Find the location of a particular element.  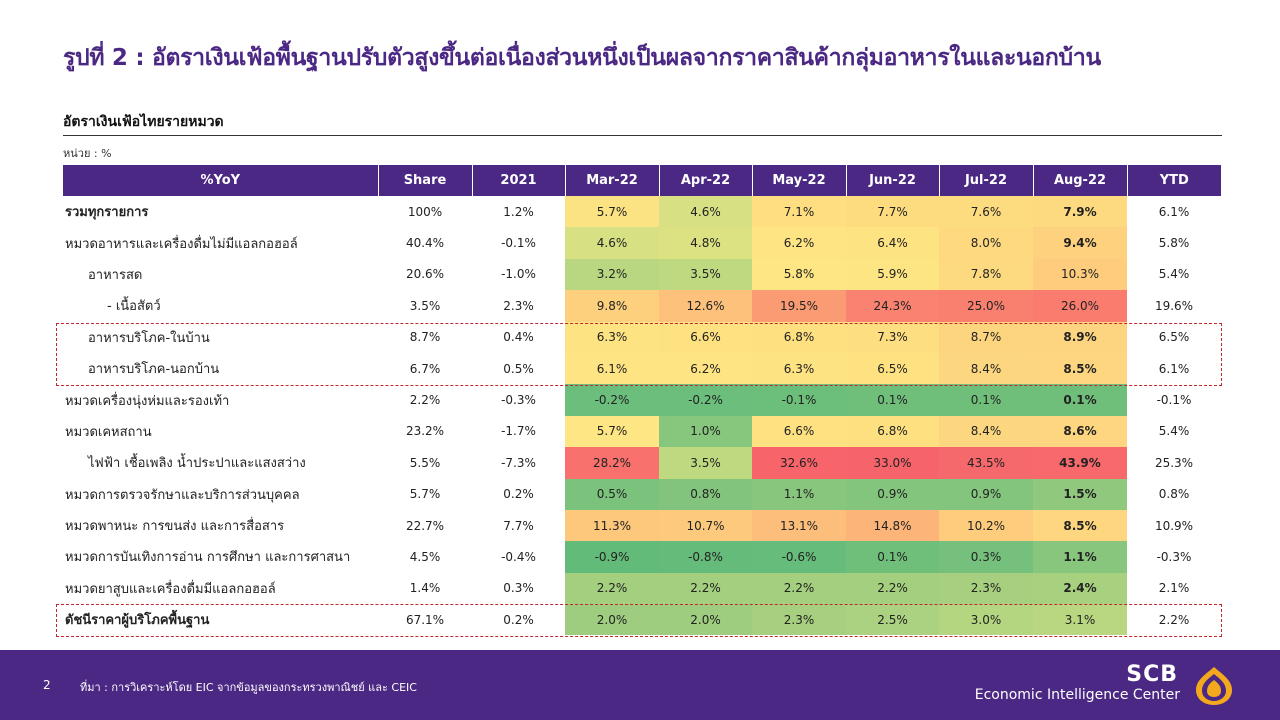

table-cell: -1.0% is located at coordinates (518, 274).